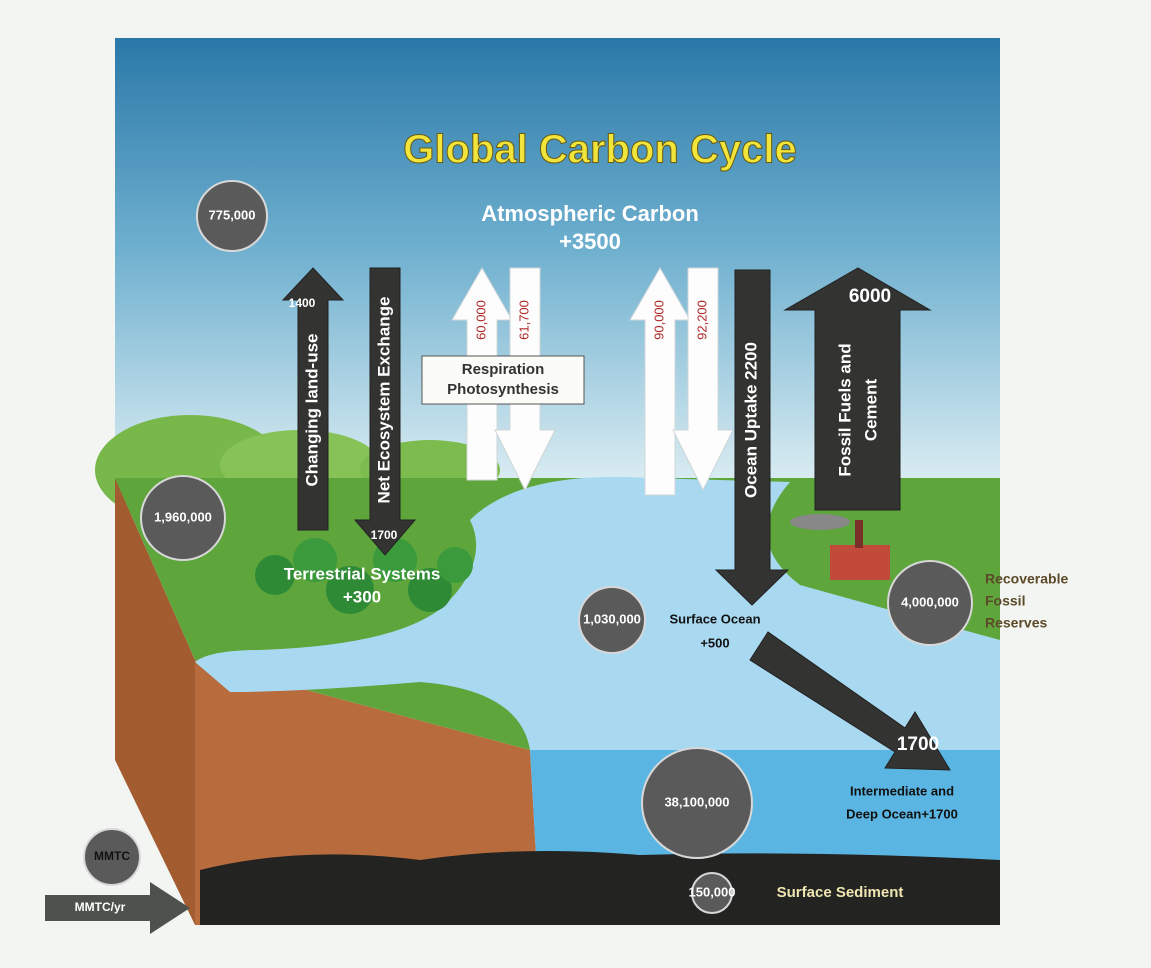  Describe the element at coordinates (840, 892) in the screenshot. I see `region-label: Surface Sediment` at that location.